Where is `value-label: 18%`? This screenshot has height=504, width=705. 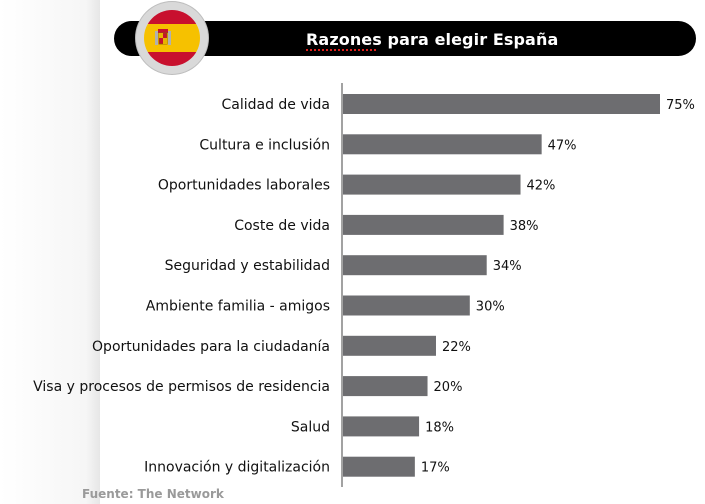 value-label: 18% is located at coordinates (439, 427).